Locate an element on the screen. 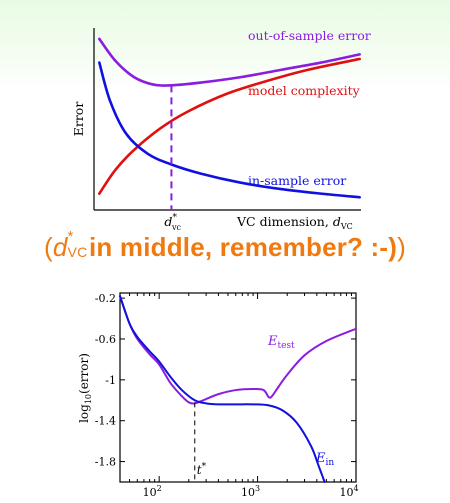 This screenshot has height=503, width=450. dvc-star-sym: d is located at coordinates (168, 221).